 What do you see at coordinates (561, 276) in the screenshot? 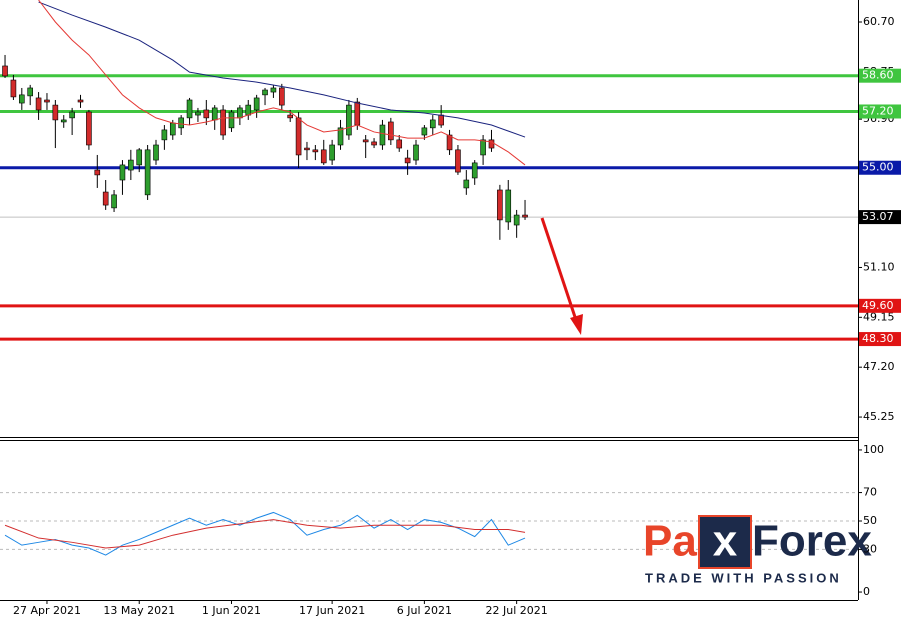
I see `forecast-arrow` at bounding box center [561, 276].